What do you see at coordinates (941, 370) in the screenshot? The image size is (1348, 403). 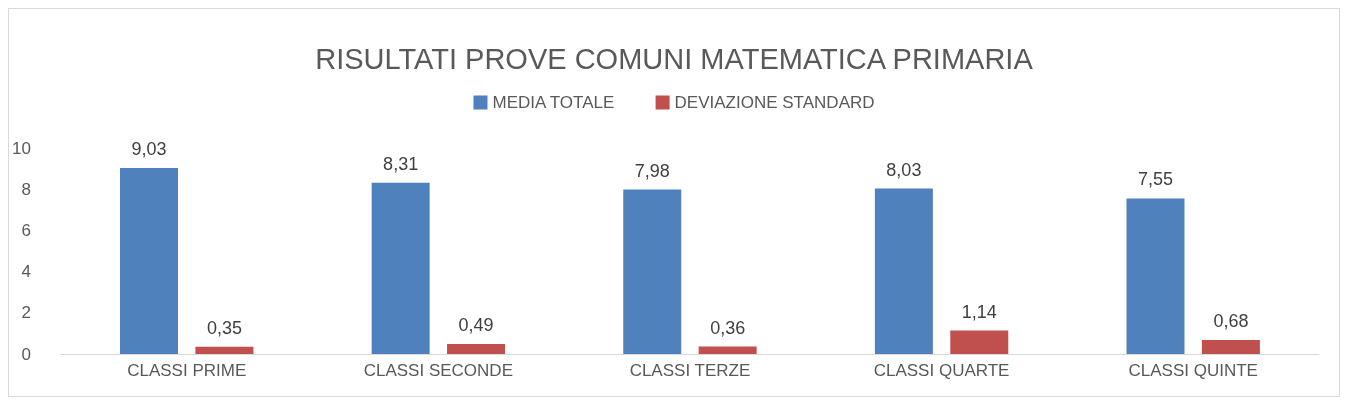 I see `x-tick-label: CLASSI QUARTE` at bounding box center [941, 370].